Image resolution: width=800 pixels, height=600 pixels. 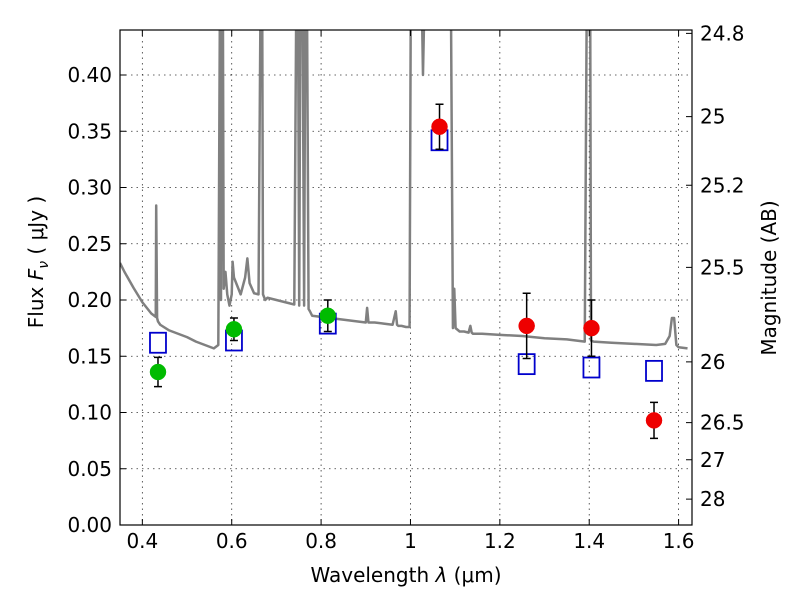 What do you see at coordinates (500, 541) in the screenshot?
I see `x-tick-label: 1.2` at bounding box center [500, 541].